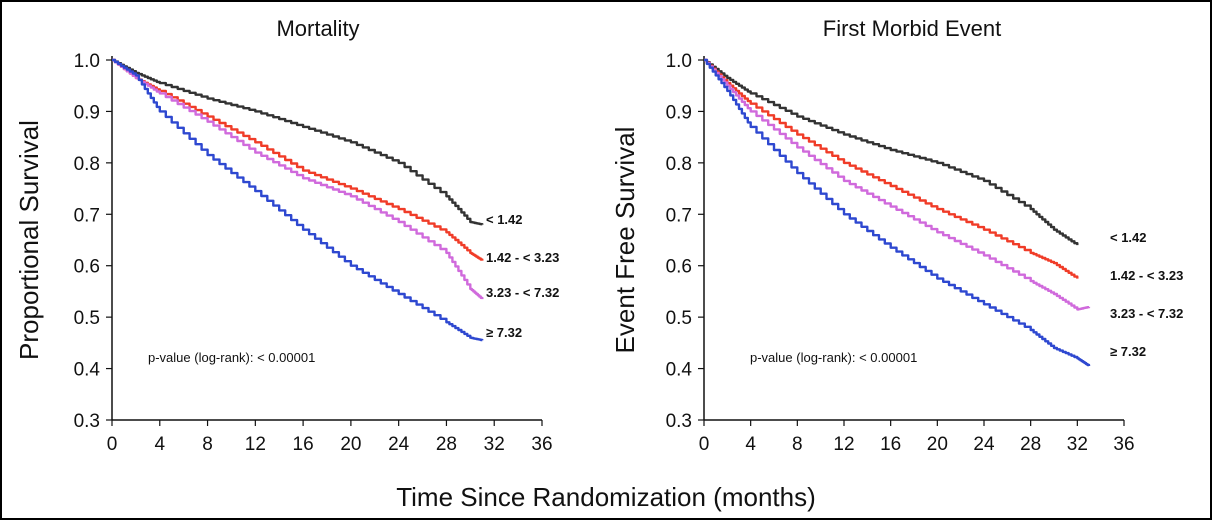  What do you see at coordinates (317, 28) in the screenshot?
I see `chart-title: Mortality` at bounding box center [317, 28].